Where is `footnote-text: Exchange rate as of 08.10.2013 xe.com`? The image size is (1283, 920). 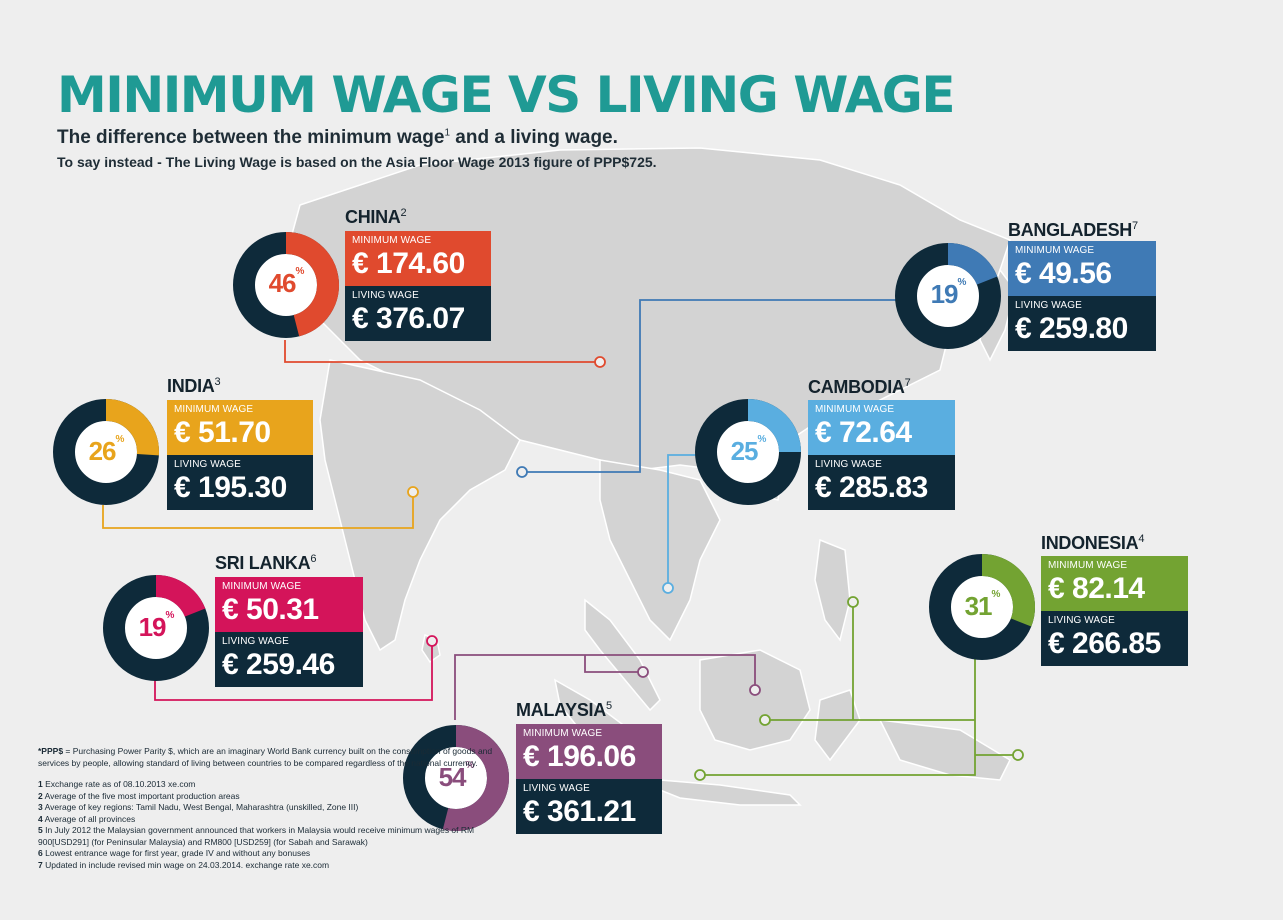
footnote-text: Exchange rate as of 08.10.2013 xe.com is located at coordinates (120, 784).